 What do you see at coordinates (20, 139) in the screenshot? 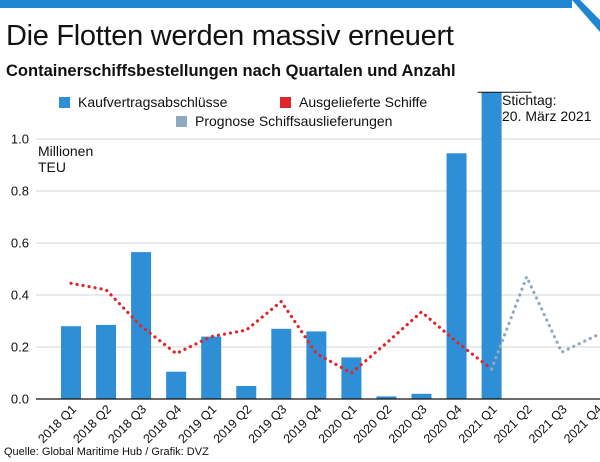
I see `y-tick-label: 1.0` at bounding box center [20, 139].